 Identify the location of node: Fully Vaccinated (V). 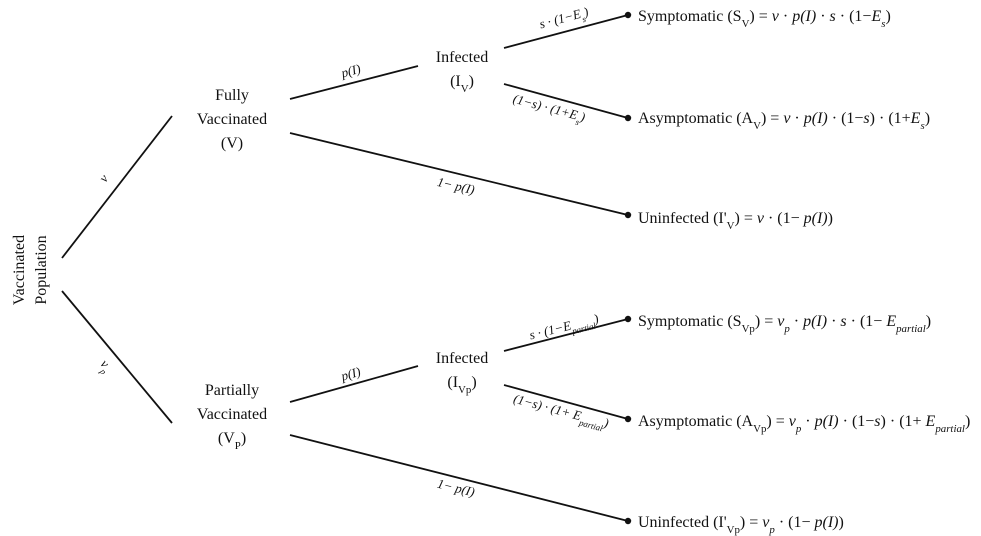
(232, 119).